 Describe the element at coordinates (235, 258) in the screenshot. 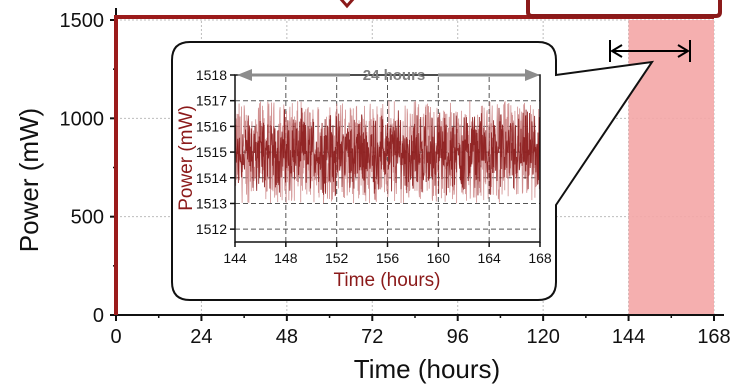

I see `inset-x-tick-label: 144` at that location.